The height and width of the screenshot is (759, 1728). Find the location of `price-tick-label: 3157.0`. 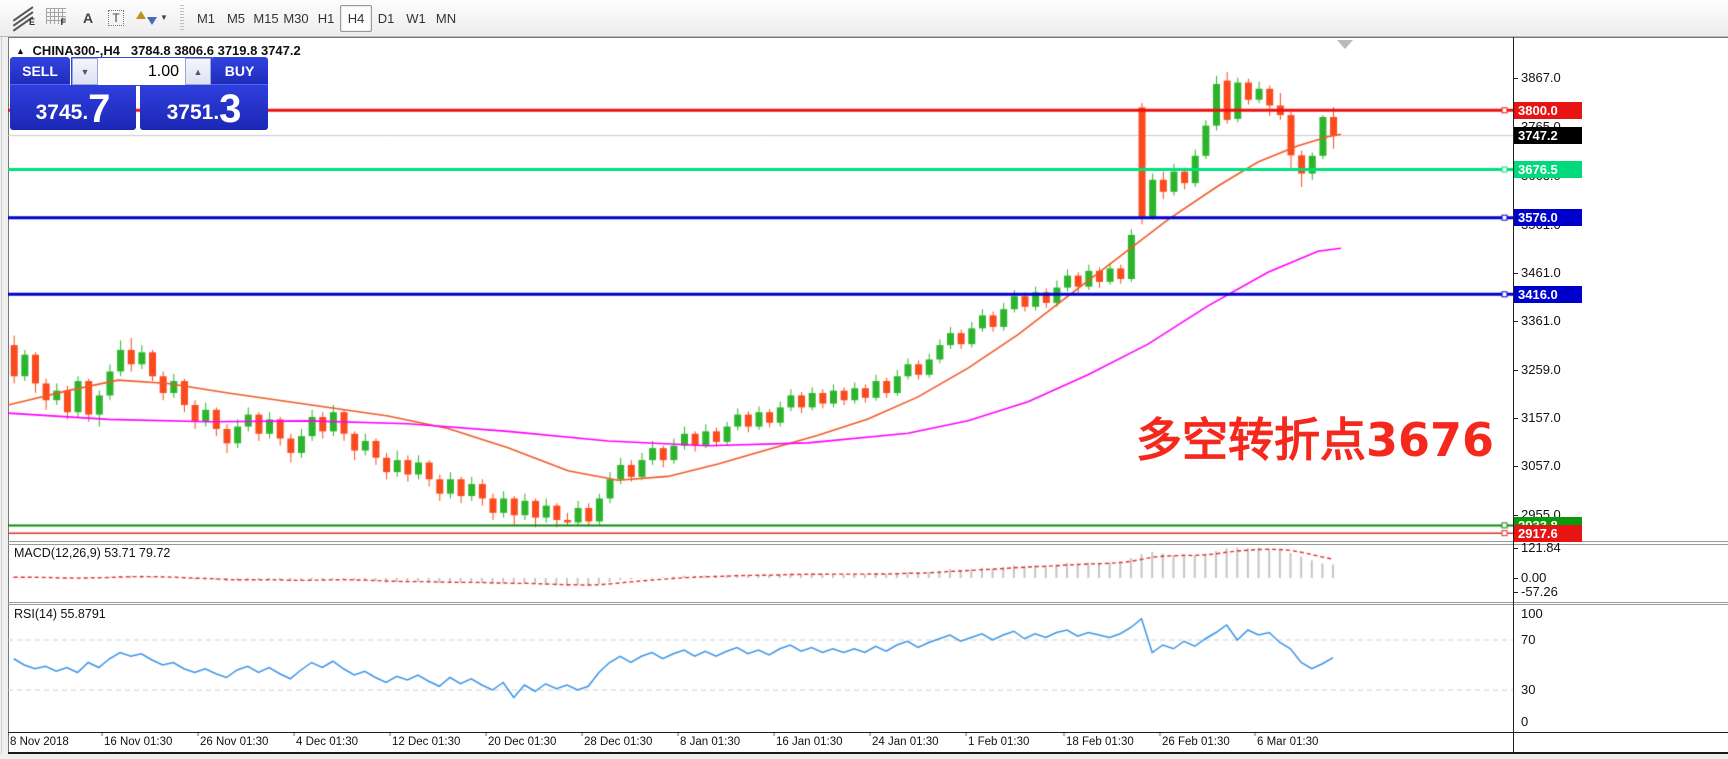

price-tick-label: 3157.0 is located at coordinates (1541, 418).